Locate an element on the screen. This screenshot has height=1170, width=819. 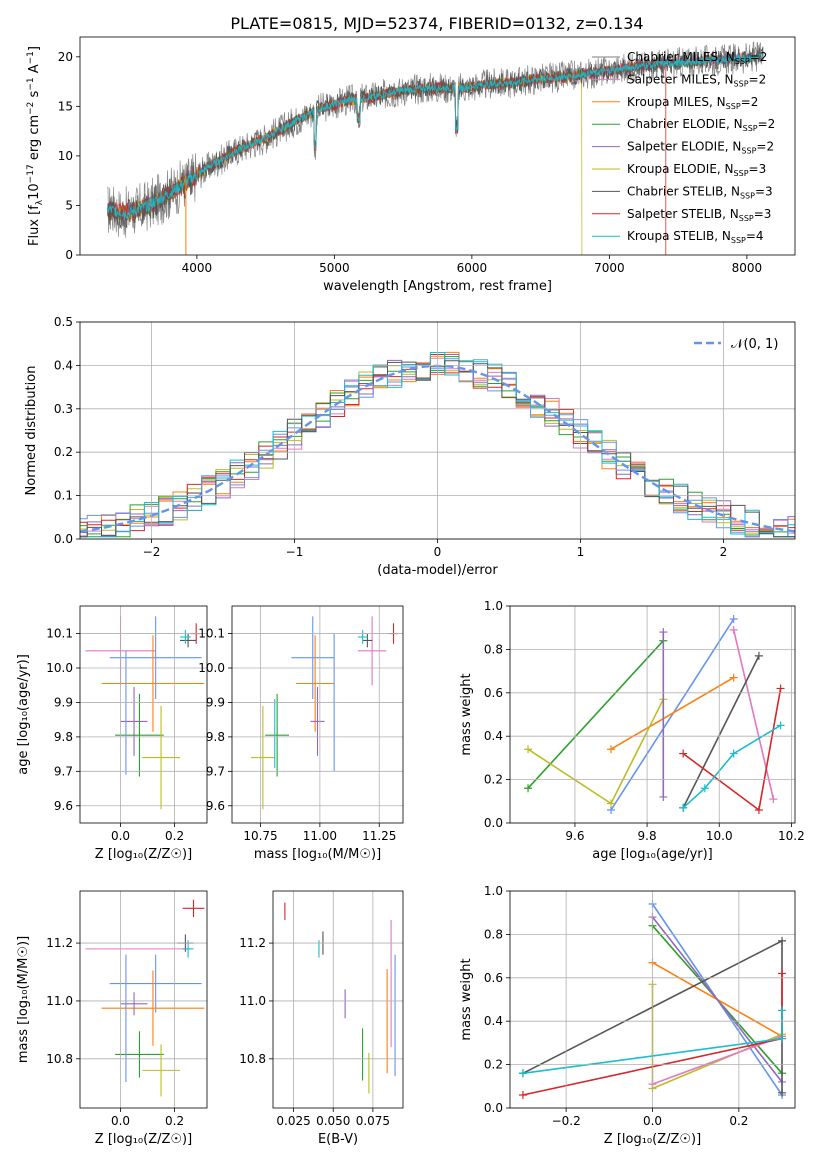
legend-entry: 𝒩(0, 1) is located at coordinates (754, 344).